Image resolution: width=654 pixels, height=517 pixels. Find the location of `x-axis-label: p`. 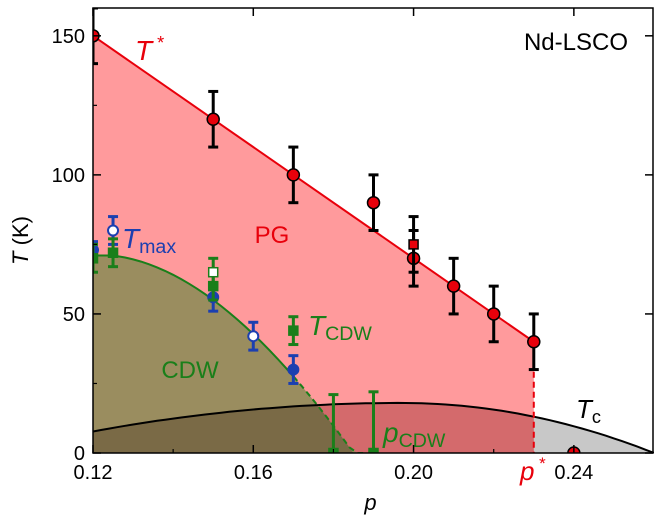

x-axis-label: p is located at coordinates (369, 502).